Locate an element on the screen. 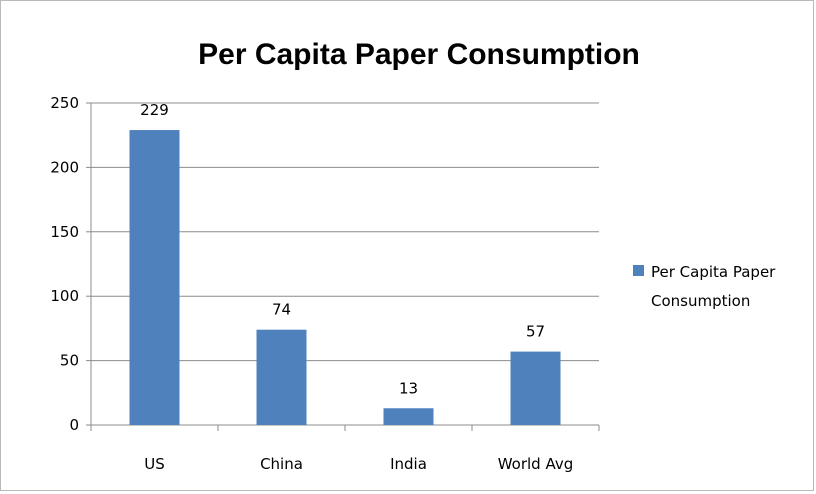 This screenshot has height=494, width=816. x-tick-label: US is located at coordinates (154, 464).